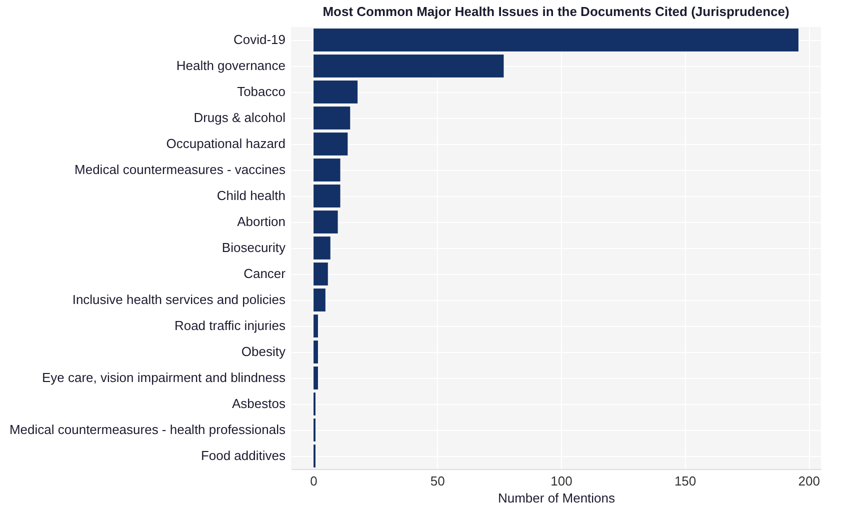 The image size is (862, 509). What do you see at coordinates (314, 481) in the screenshot?
I see `x-tick-label: 0` at bounding box center [314, 481].